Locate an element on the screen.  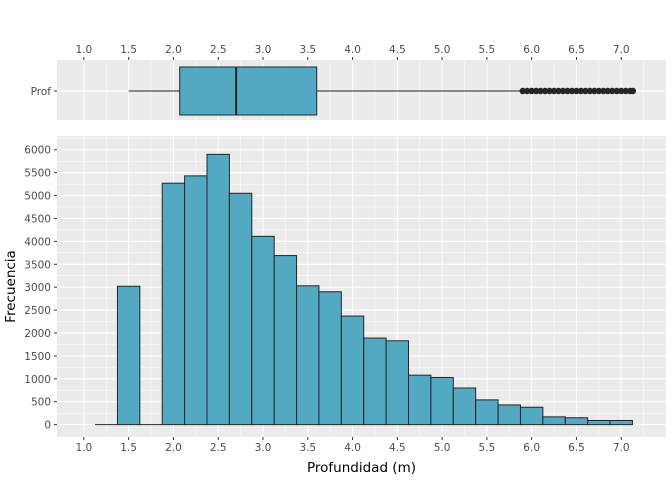
histogram-y-tick-label: 2000 is located at coordinates (37, 334).